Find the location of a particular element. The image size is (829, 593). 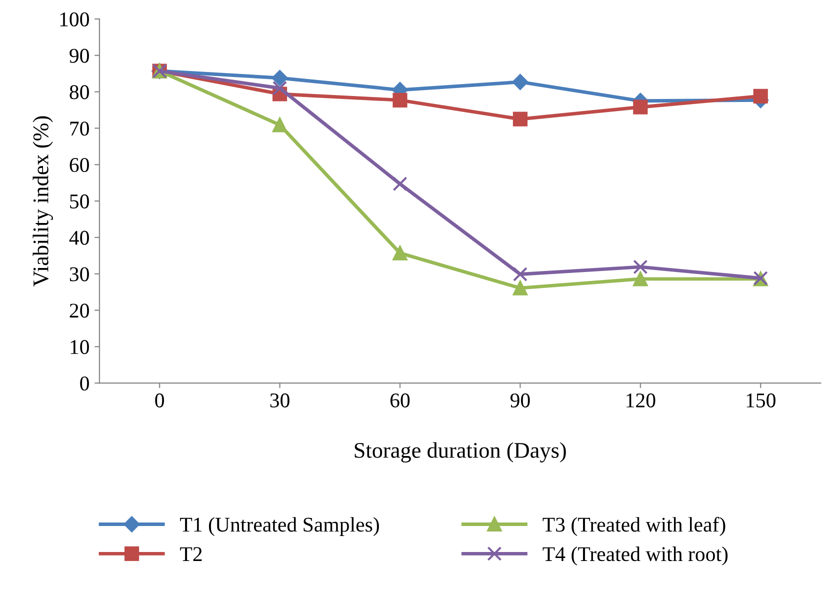

y-axis-title: Viability index (%) is located at coordinates (42, 201).